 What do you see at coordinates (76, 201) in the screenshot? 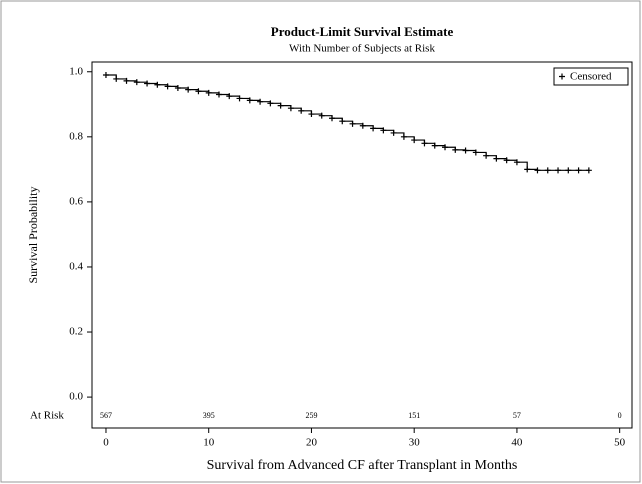
I see `y-tick-label: 0.6` at bounding box center [76, 201].